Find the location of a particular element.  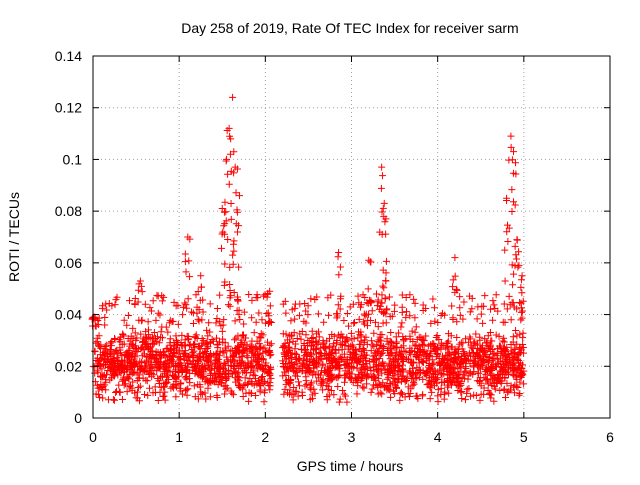

y-tick-label: 0.1 is located at coordinates (73, 159).